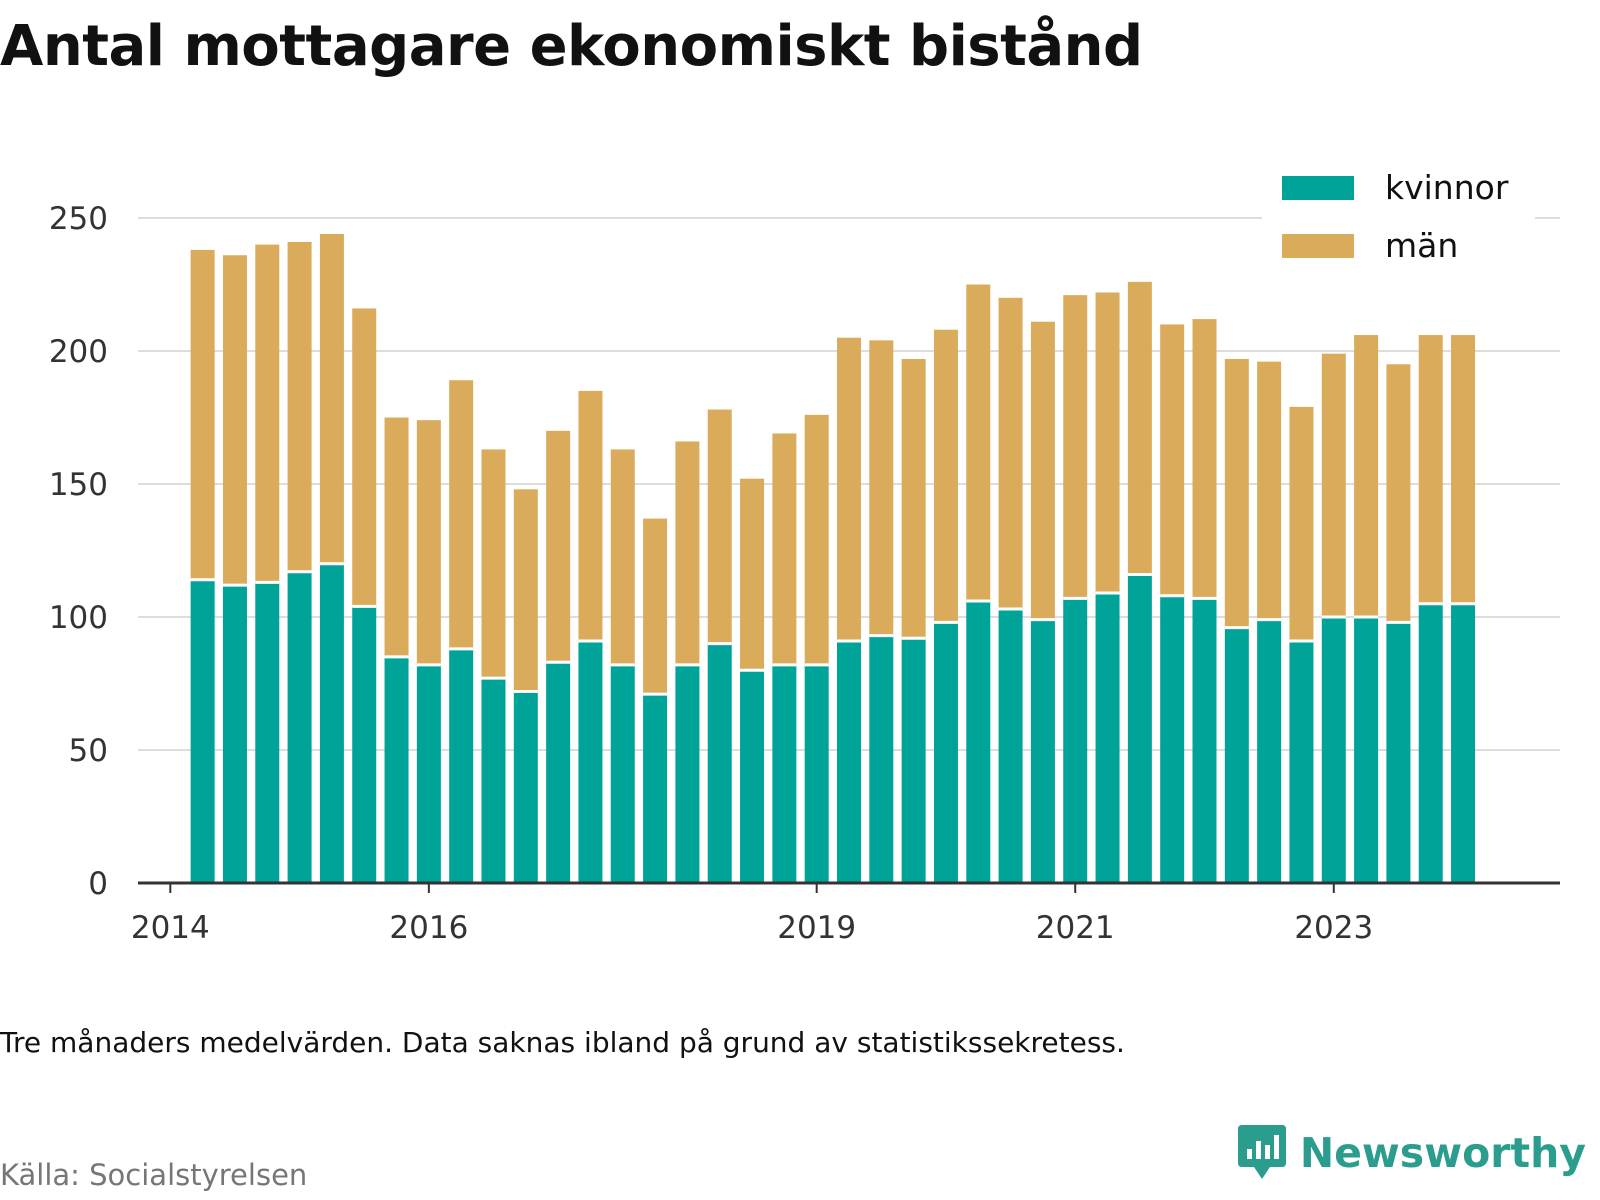  I want to click on y-tick-label: 50, so click(88, 751).